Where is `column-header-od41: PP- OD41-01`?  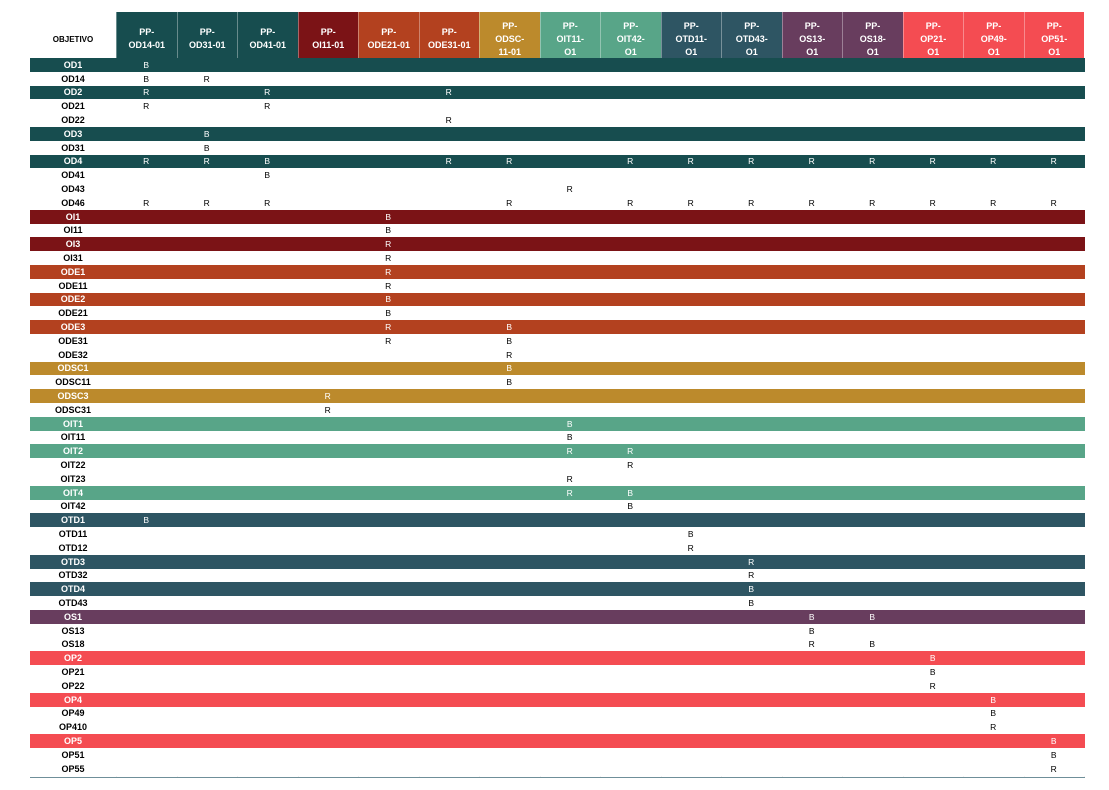
column-header-od41: PP- OD41-01 is located at coordinates (267, 39).